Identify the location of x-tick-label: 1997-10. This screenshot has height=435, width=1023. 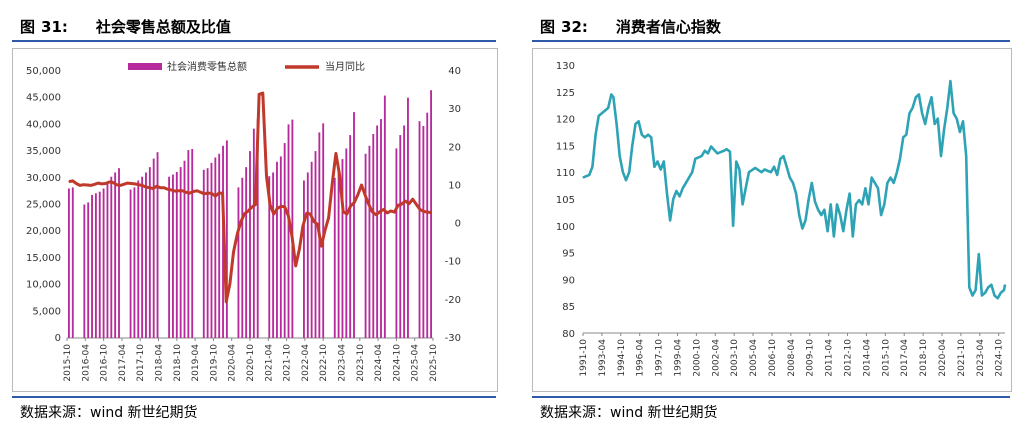
(660, 358).